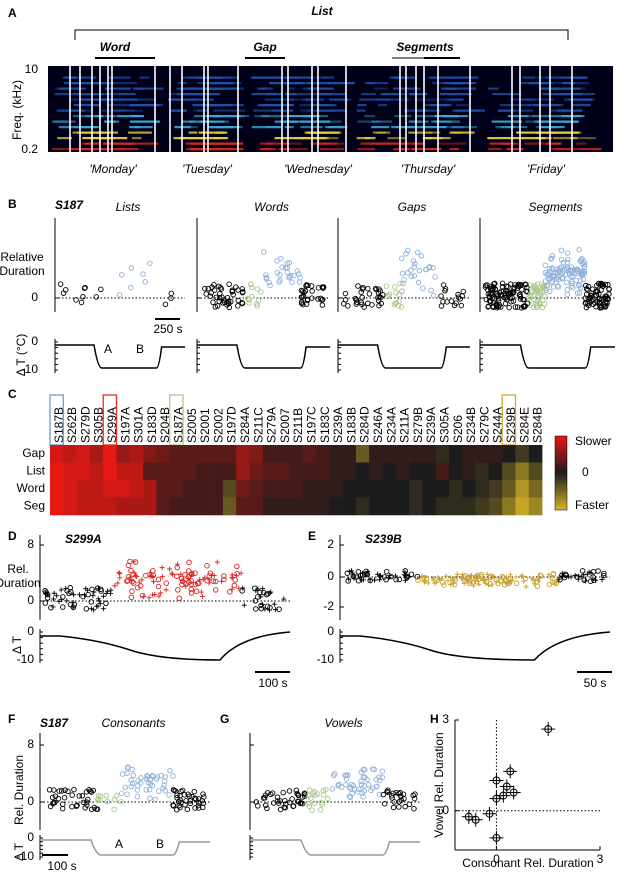 The height and width of the screenshot is (872, 625). I want to click on label: -10, so click(30, 369).